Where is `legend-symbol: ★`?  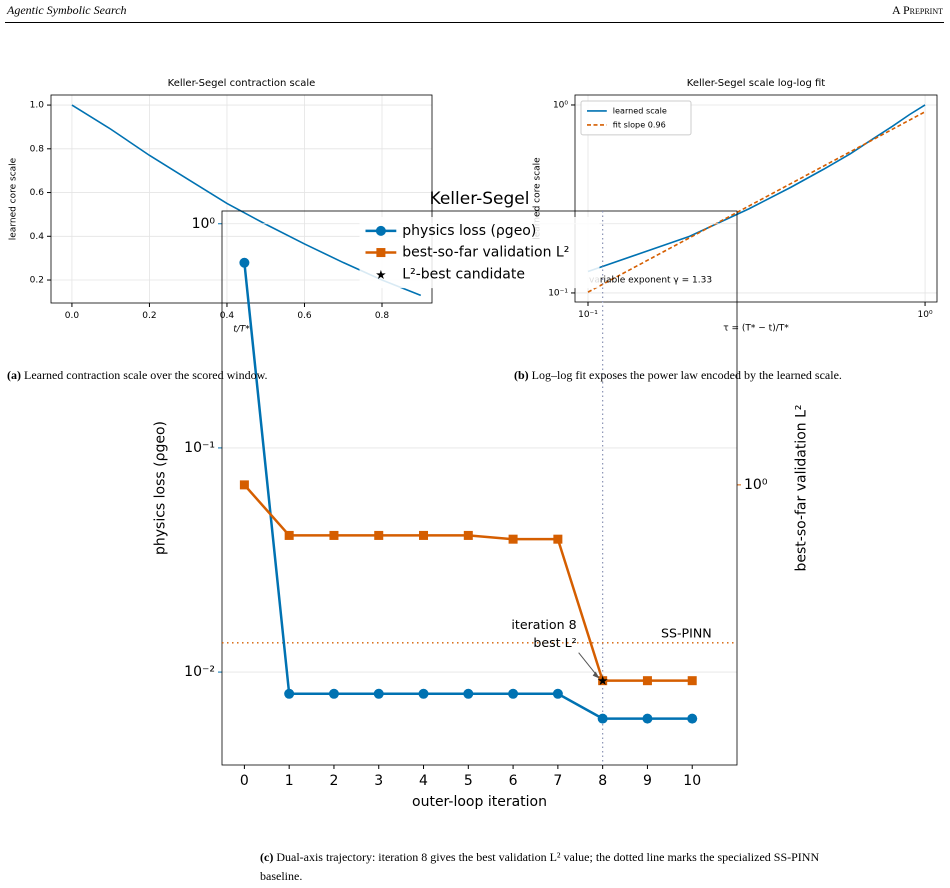
legend-symbol: ★ is located at coordinates (380, 274).